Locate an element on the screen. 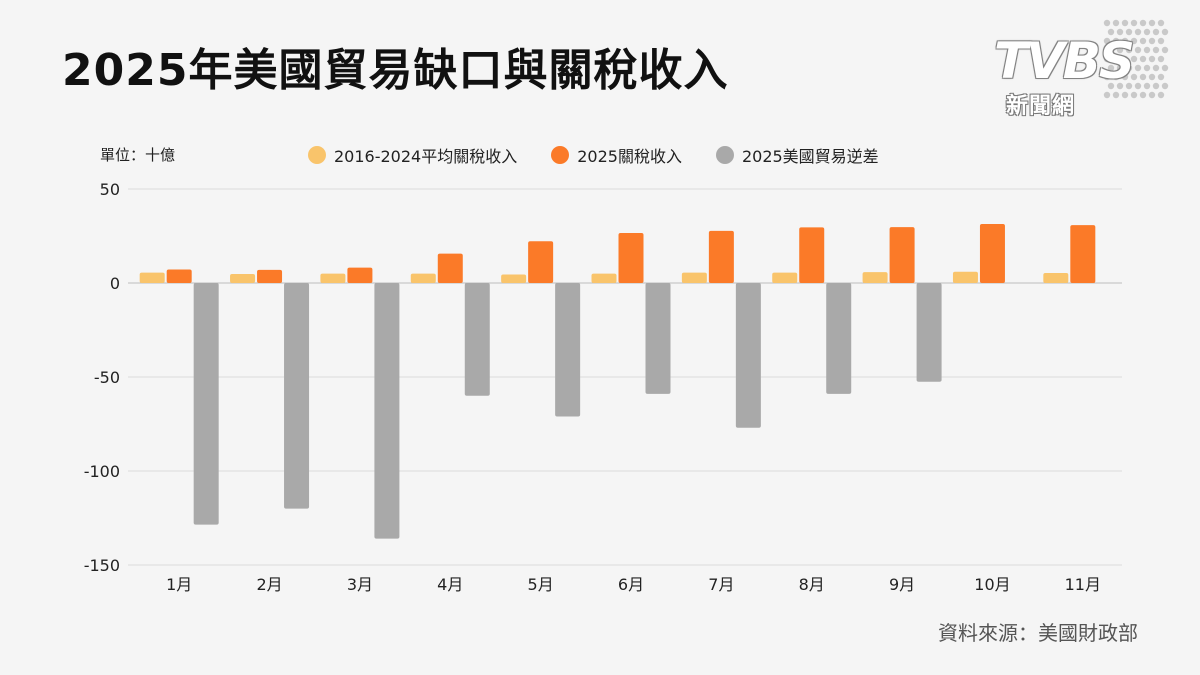  unit-label: 單位：十億 is located at coordinates (138, 155).